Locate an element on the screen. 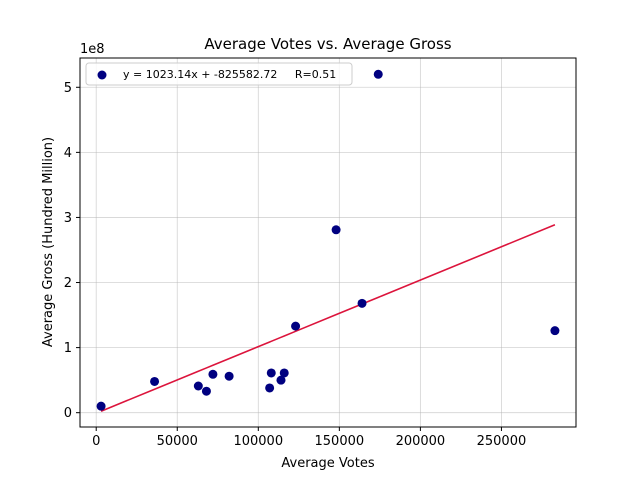 The image size is (640, 485). legend-box is located at coordinates (219, 74).